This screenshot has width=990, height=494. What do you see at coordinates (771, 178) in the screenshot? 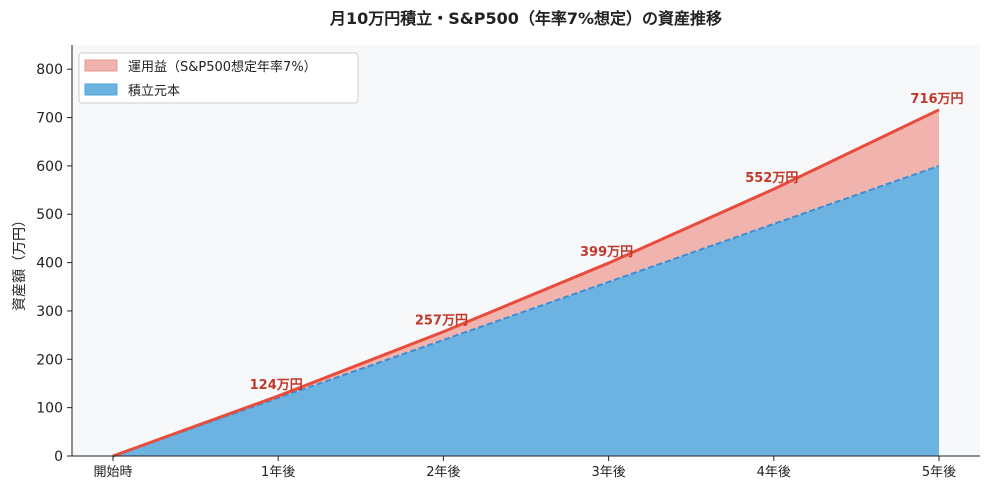
I see `data-label: 552万円` at bounding box center [771, 178].